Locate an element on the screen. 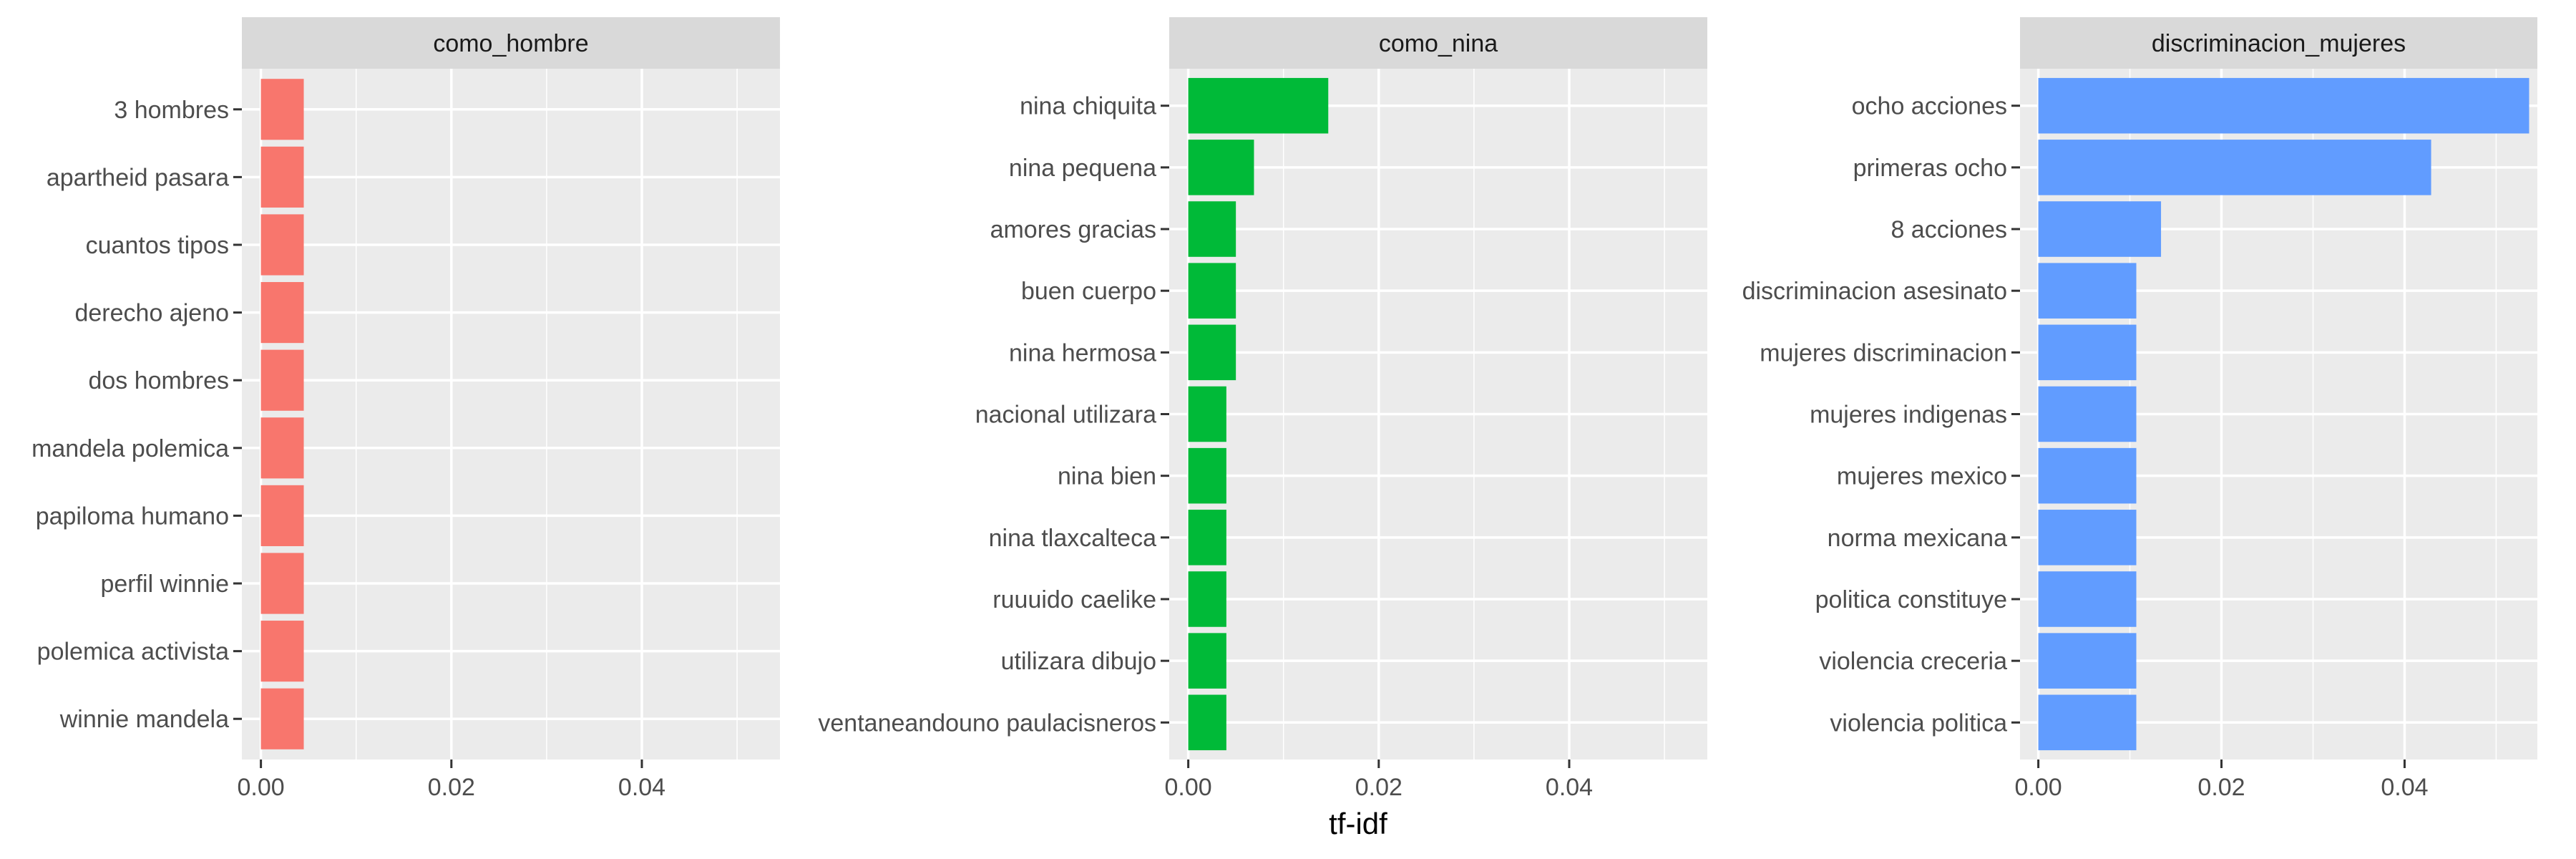 This screenshot has height=859, width=2576. category-label: ocho acciones is located at coordinates (1929, 106).